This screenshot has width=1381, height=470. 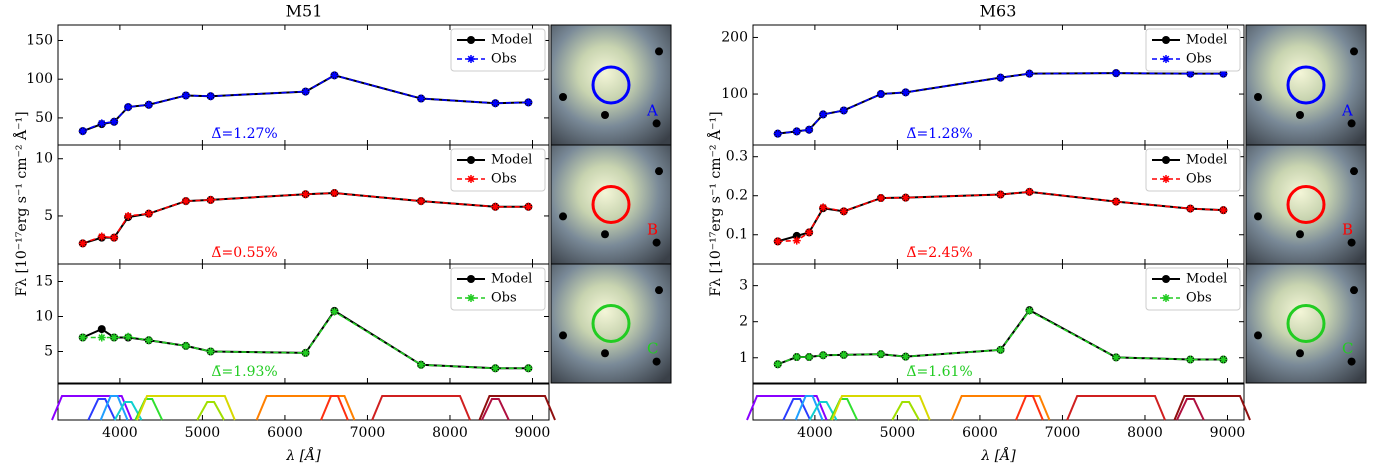 What do you see at coordinates (44, 282) in the screenshot?
I see `y-tick-label: 15` at bounding box center [44, 282].